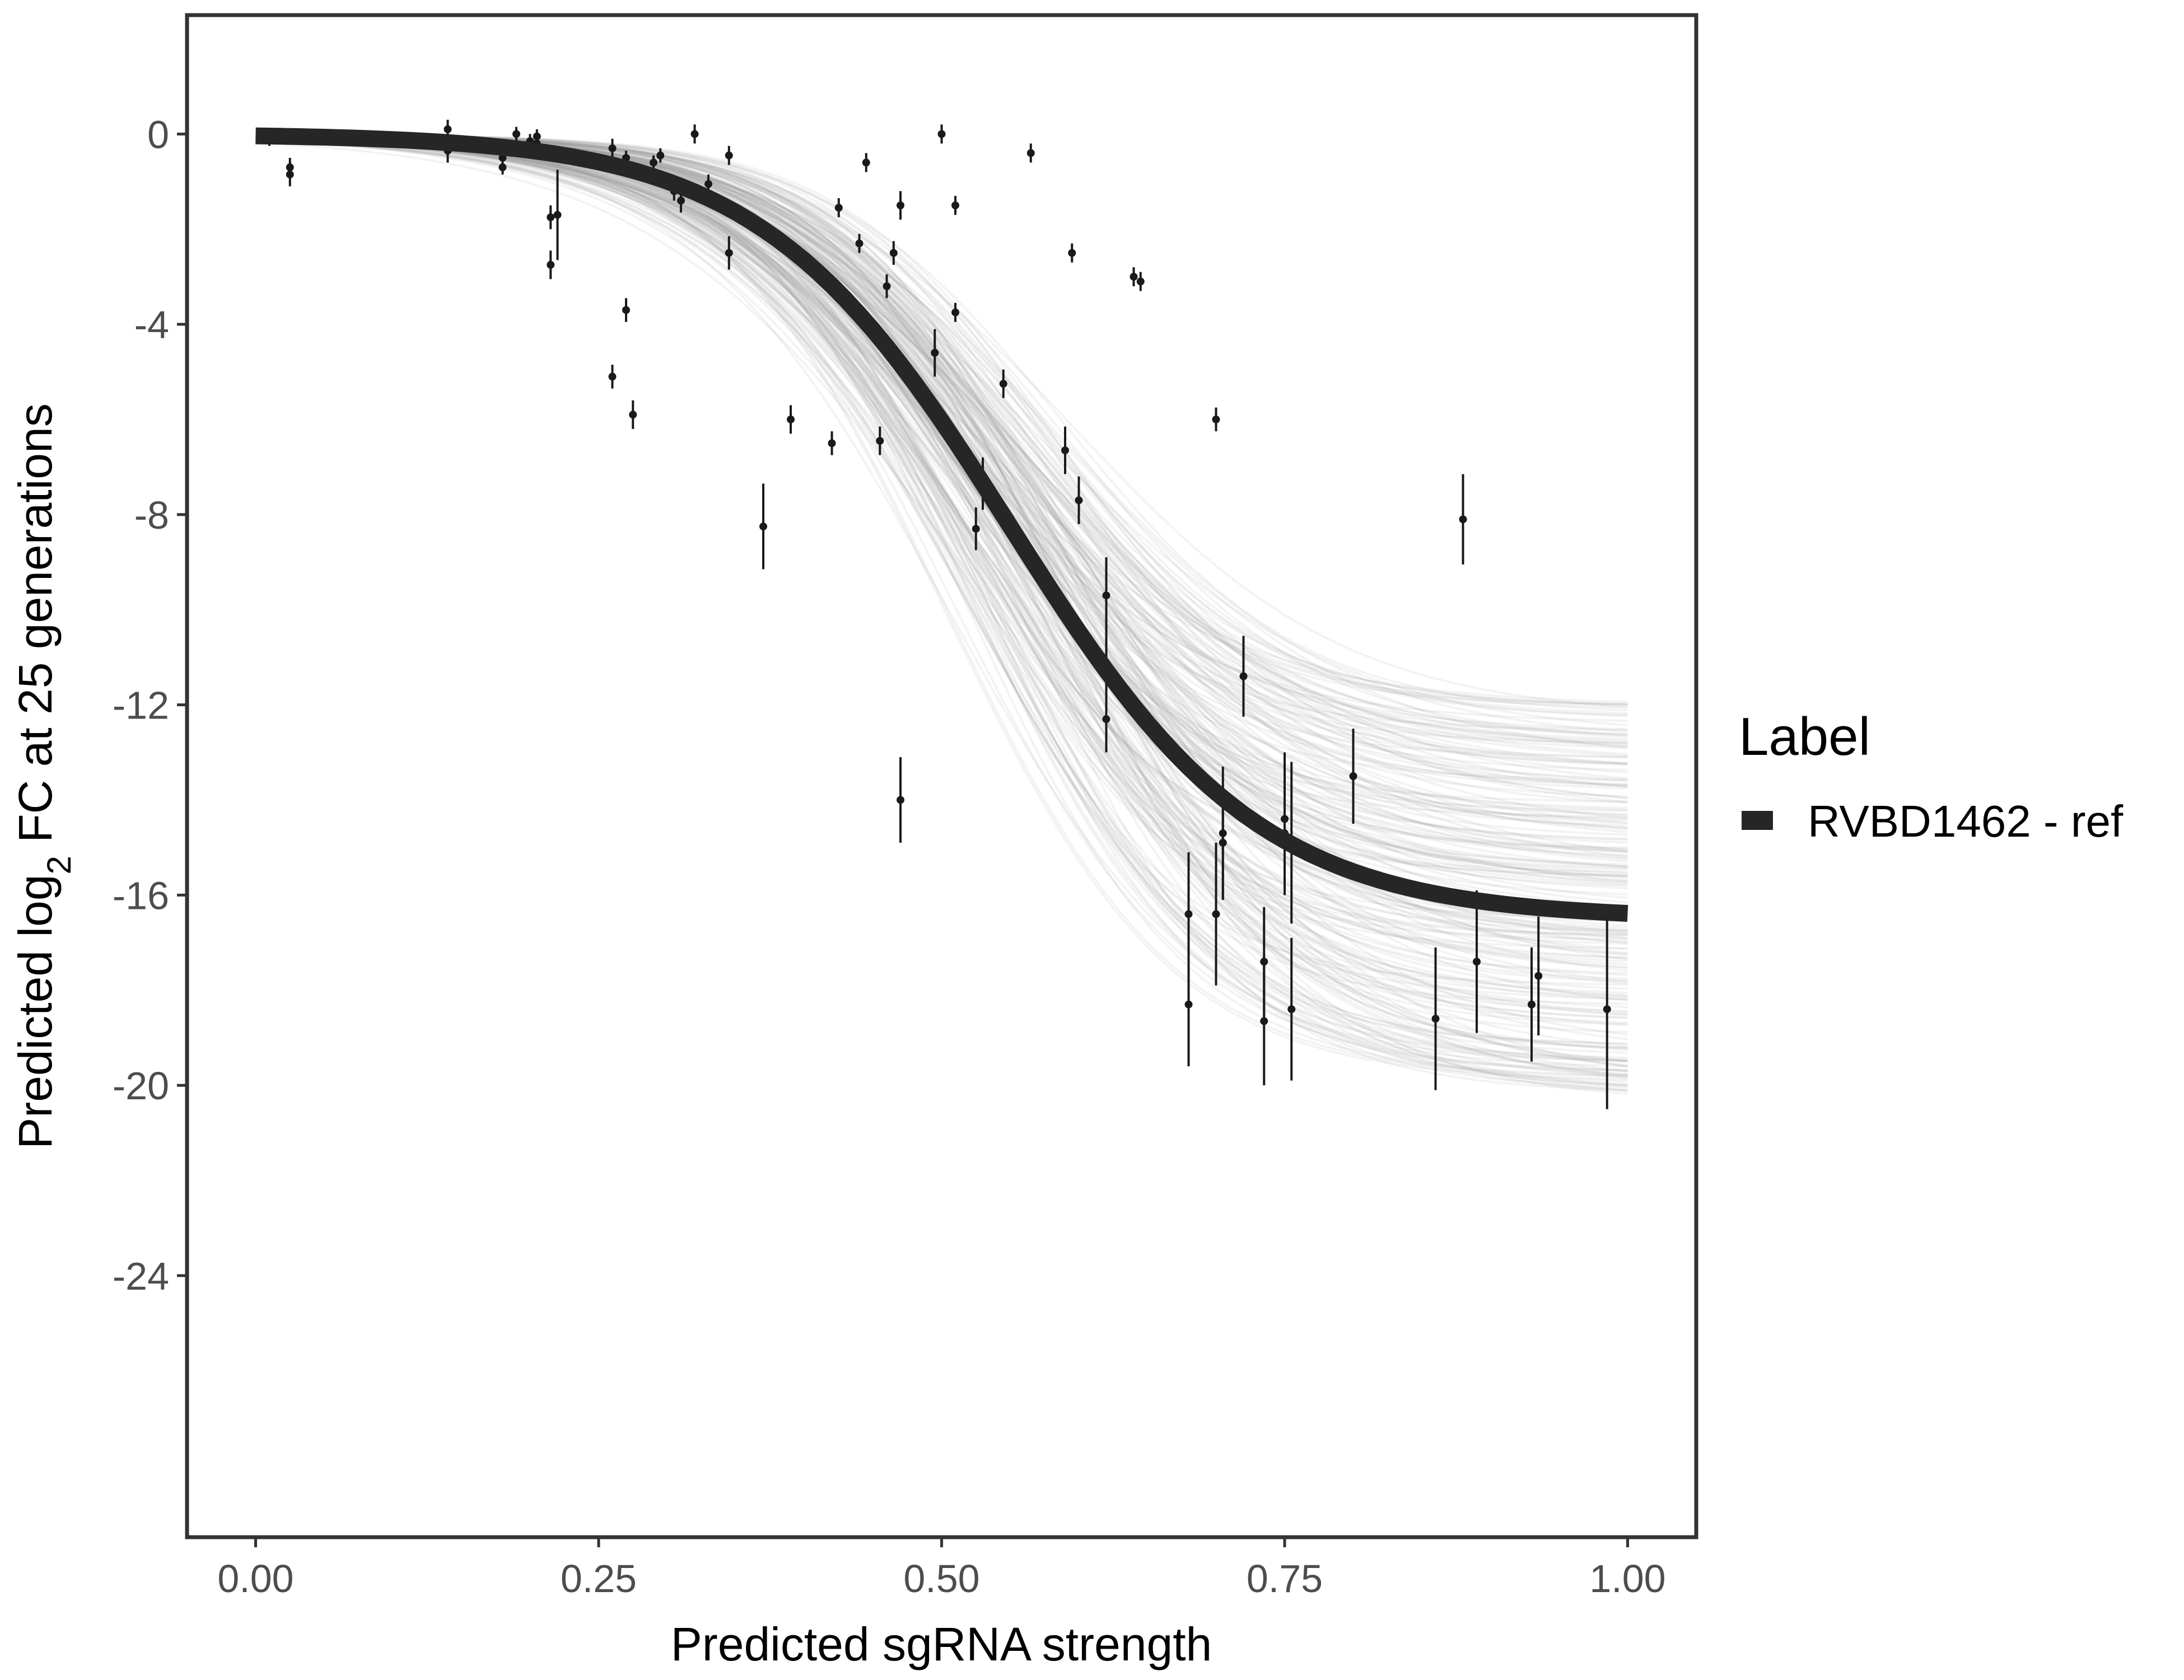  What do you see at coordinates (1285, 1579) in the screenshot?
I see `x-tick-label: 0.75` at bounding box center [1285, 1579].